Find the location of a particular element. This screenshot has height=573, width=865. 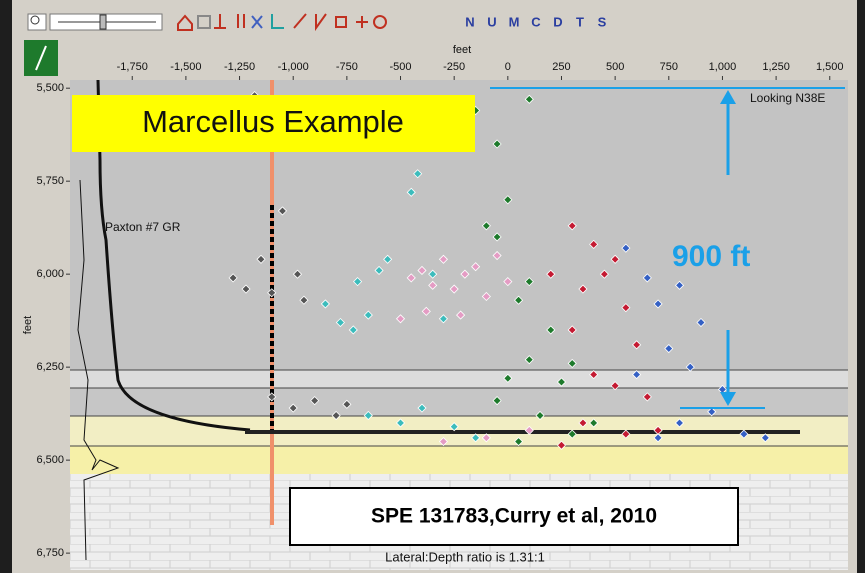

x-tick-label: 1,000 is located at coordinates (723, 67).